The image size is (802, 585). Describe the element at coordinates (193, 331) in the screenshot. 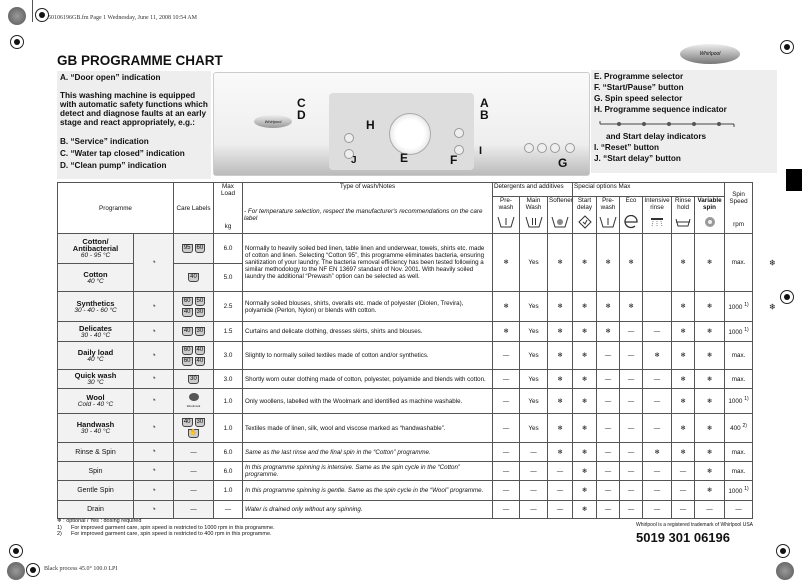

I see `care-labels-cell: 40 30` at that location.